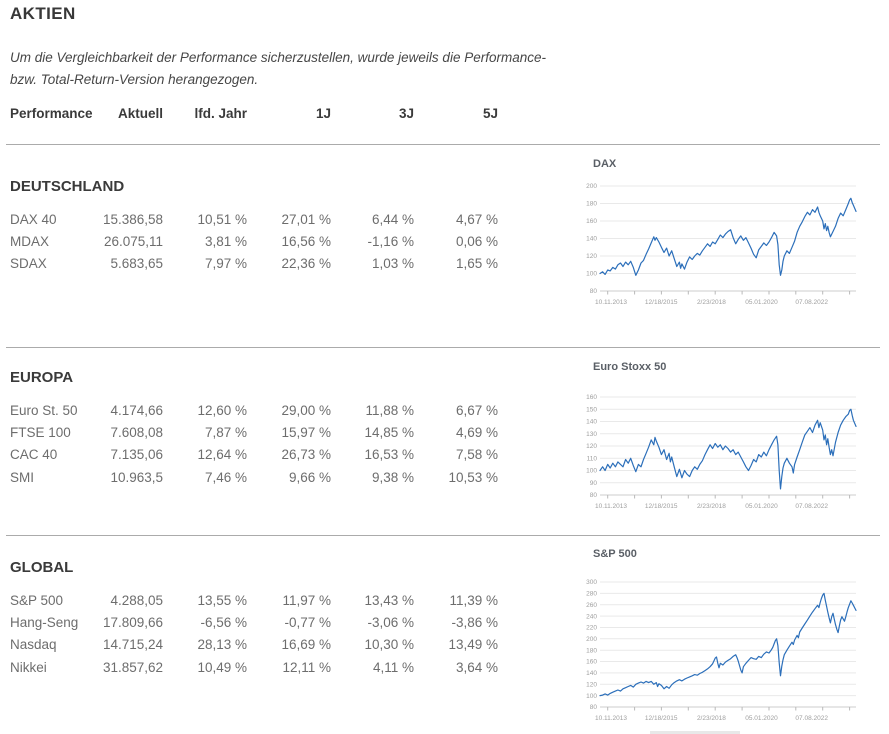 The width and height of the screenshot is (889, 734). Describe the element at coordinates (254, 113) in the screenshot. I see `table-header-row: Performance Aktuell lfd. Jahr 1J 3J 5J` at that location.